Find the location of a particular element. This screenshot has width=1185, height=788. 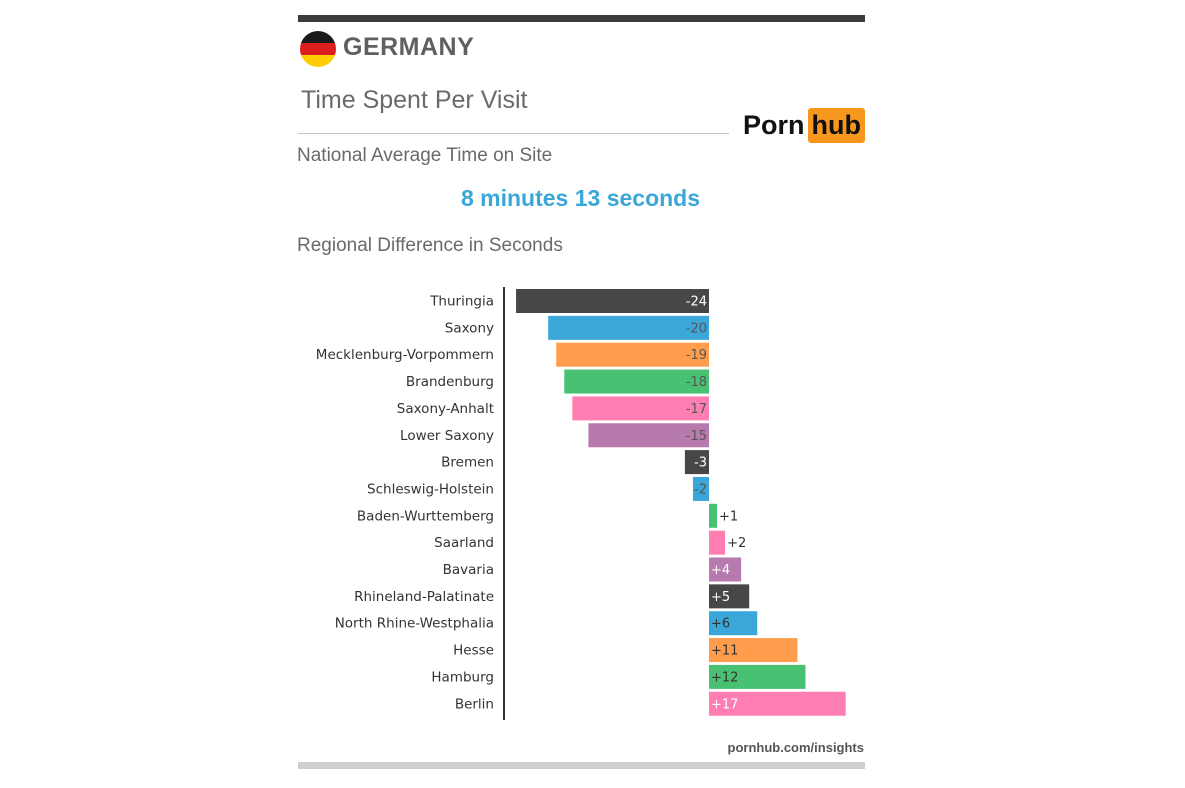

national-average-label: National Average Time on Site is located at coordinates (425, 155).